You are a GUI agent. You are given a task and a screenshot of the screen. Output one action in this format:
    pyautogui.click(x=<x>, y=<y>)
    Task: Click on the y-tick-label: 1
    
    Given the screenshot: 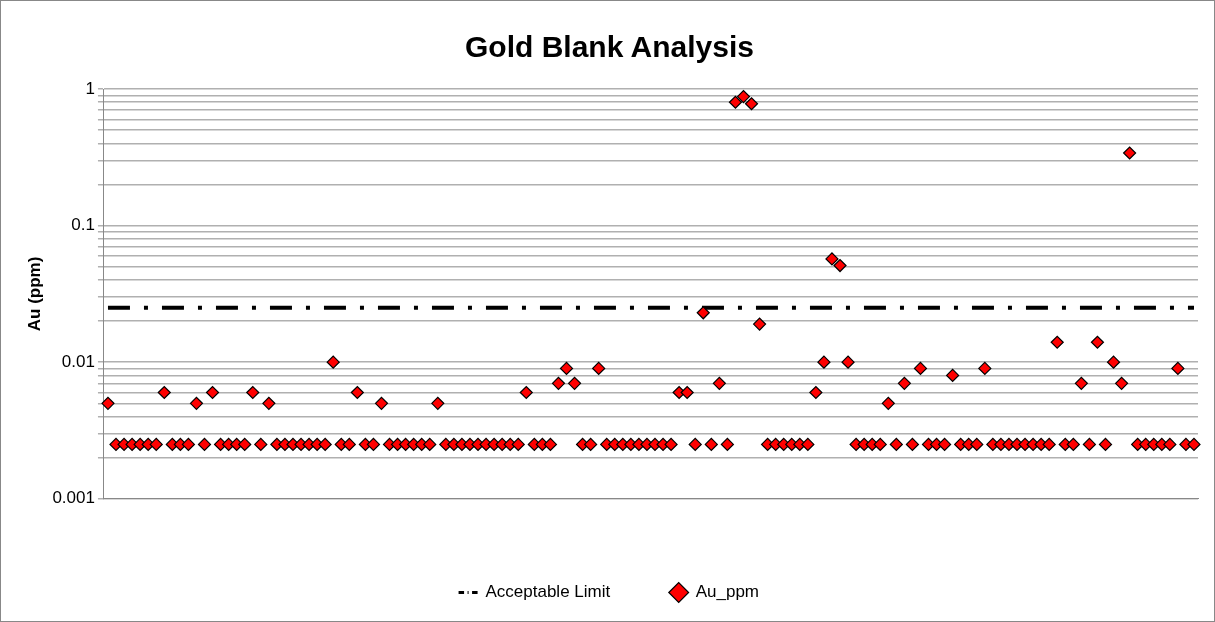 What is the action you would take?
    pyautogui.click(x=90, y=88)
    